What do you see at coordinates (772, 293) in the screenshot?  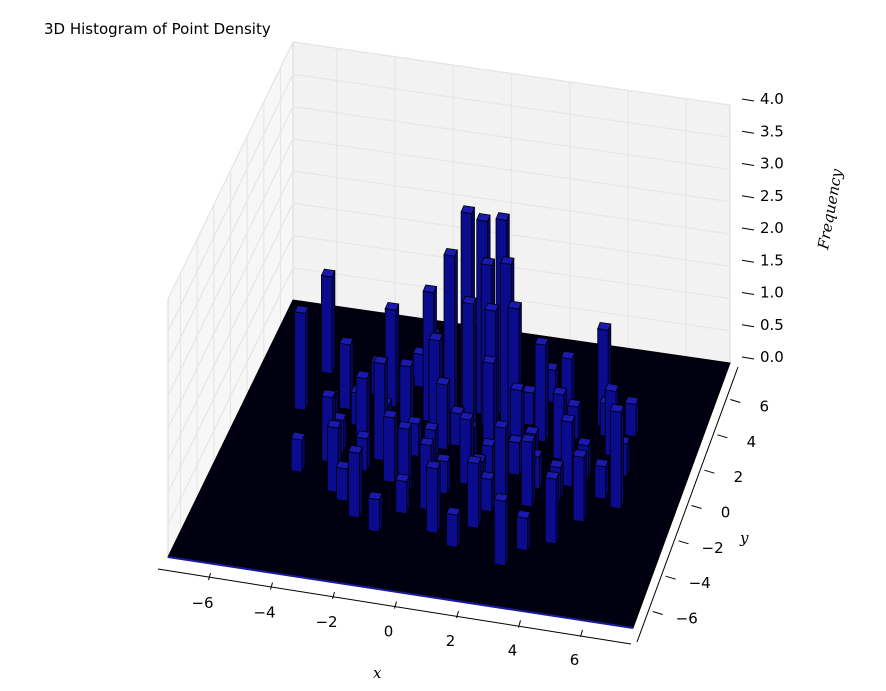 I see `z-tick-label: 1.0` at bounding box center [772, 293].